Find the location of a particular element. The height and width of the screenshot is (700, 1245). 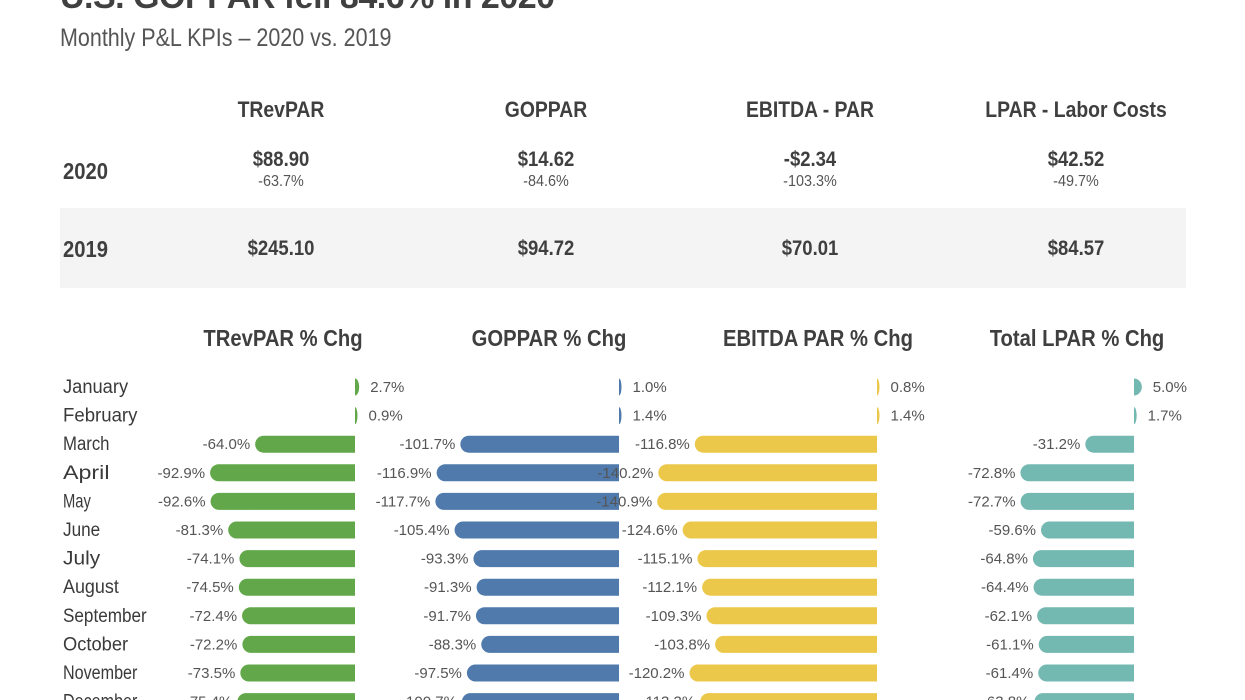

data-label-1-9: -88.3% is located at coordinates (453, 644).